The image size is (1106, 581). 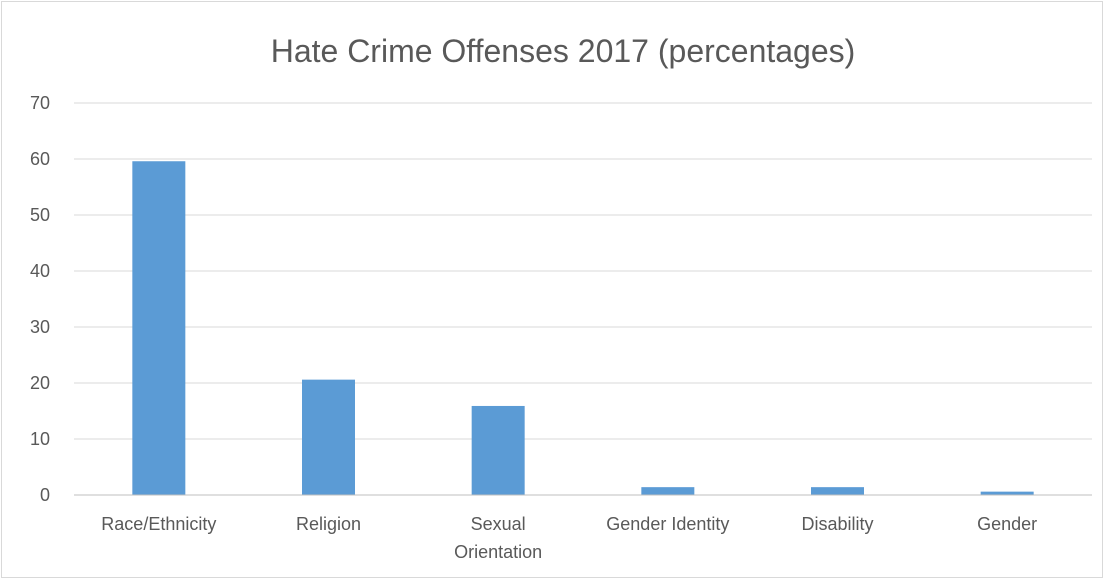 I want to click on y-tick-label: 60, so click(x=40, y=159).